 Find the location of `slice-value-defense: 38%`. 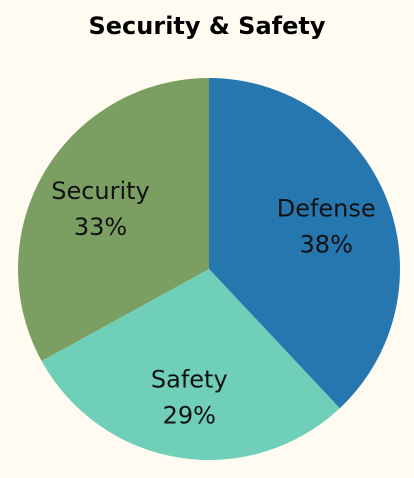

slice-value-defense: 38% is located at coordinates (326, 245).